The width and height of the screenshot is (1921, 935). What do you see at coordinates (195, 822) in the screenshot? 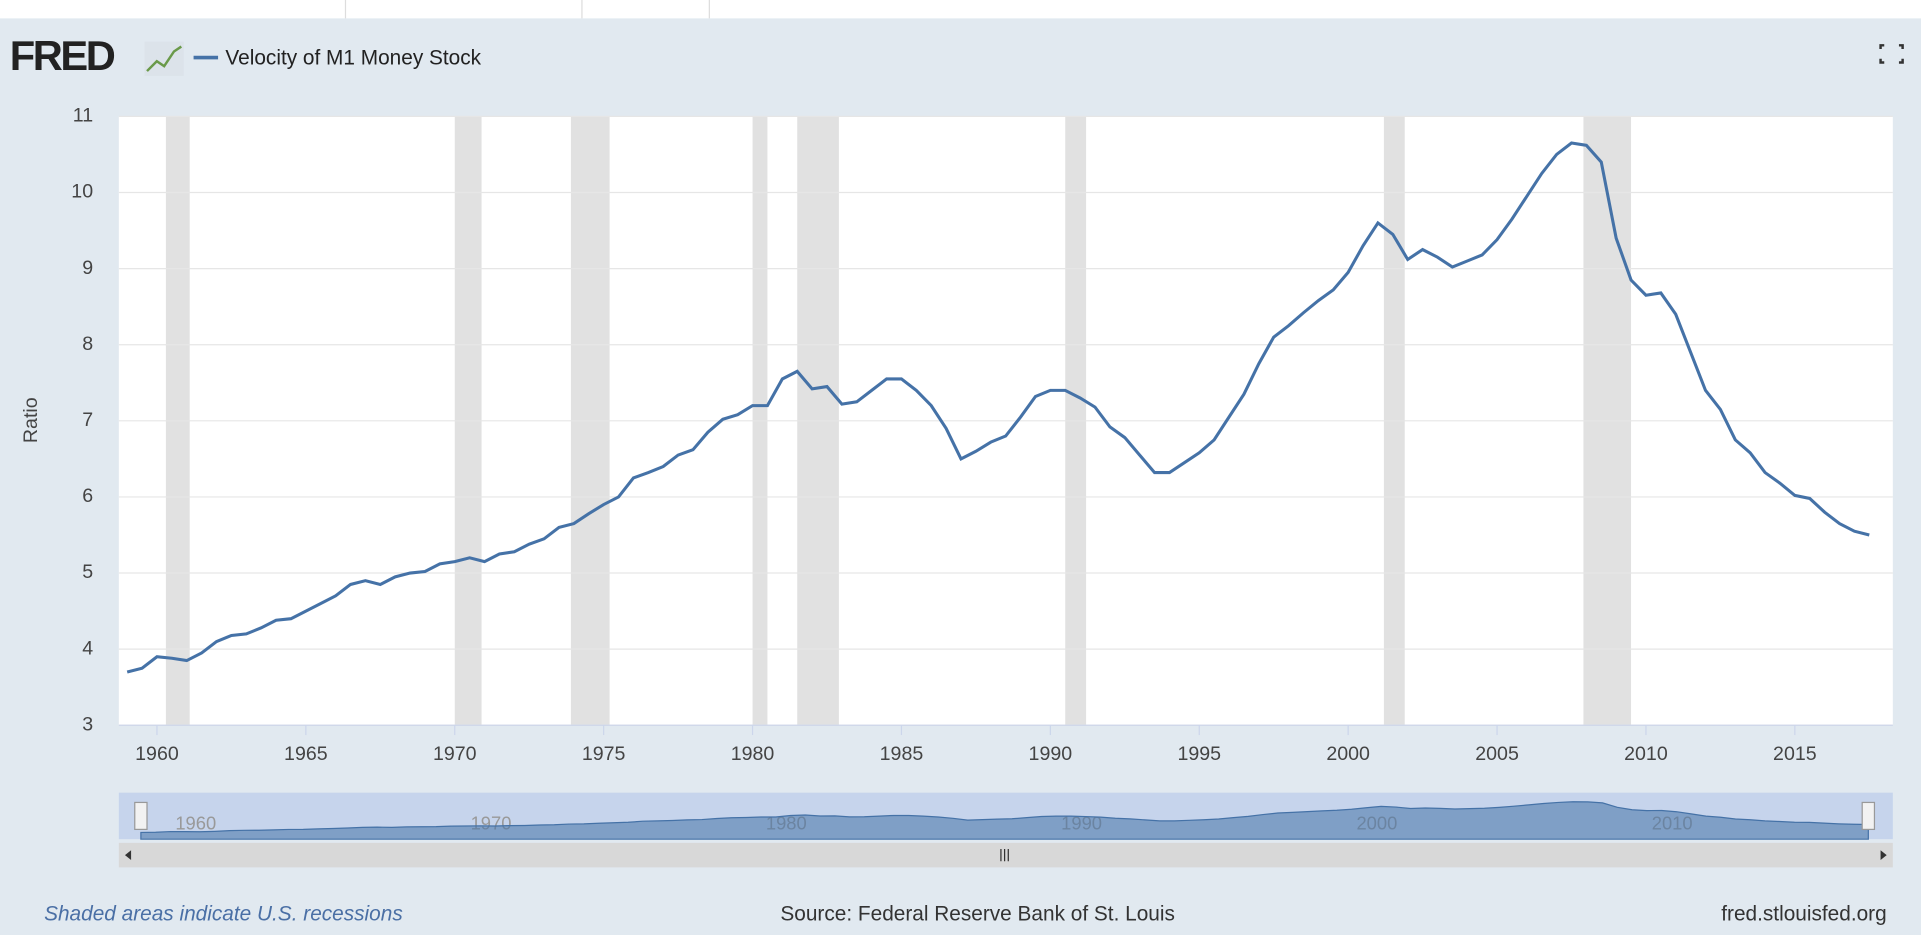
I see `navigator-tick-label: 1960` at bounding box center [195, 822].